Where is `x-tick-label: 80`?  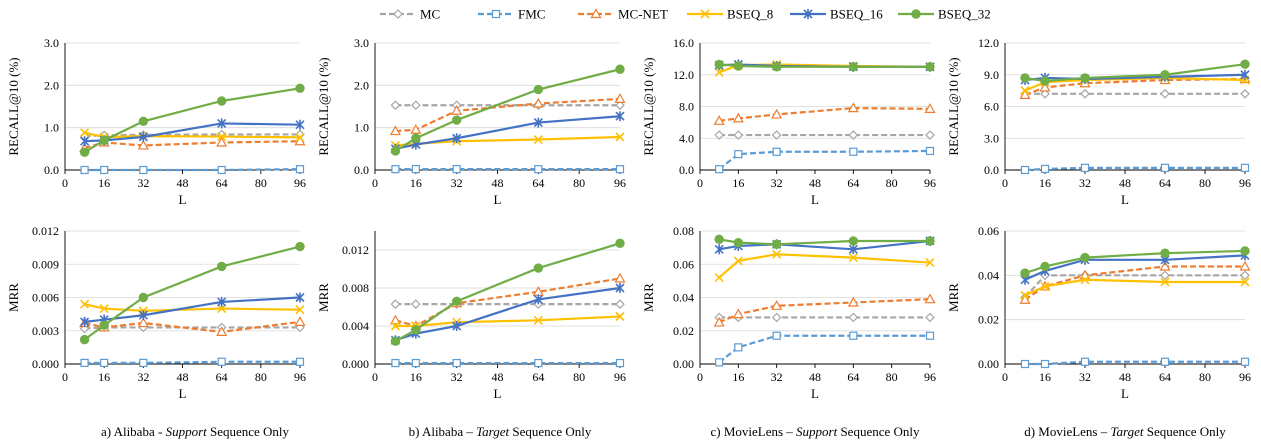 x-tick-label: 80 is located at coordinates (892, 183).